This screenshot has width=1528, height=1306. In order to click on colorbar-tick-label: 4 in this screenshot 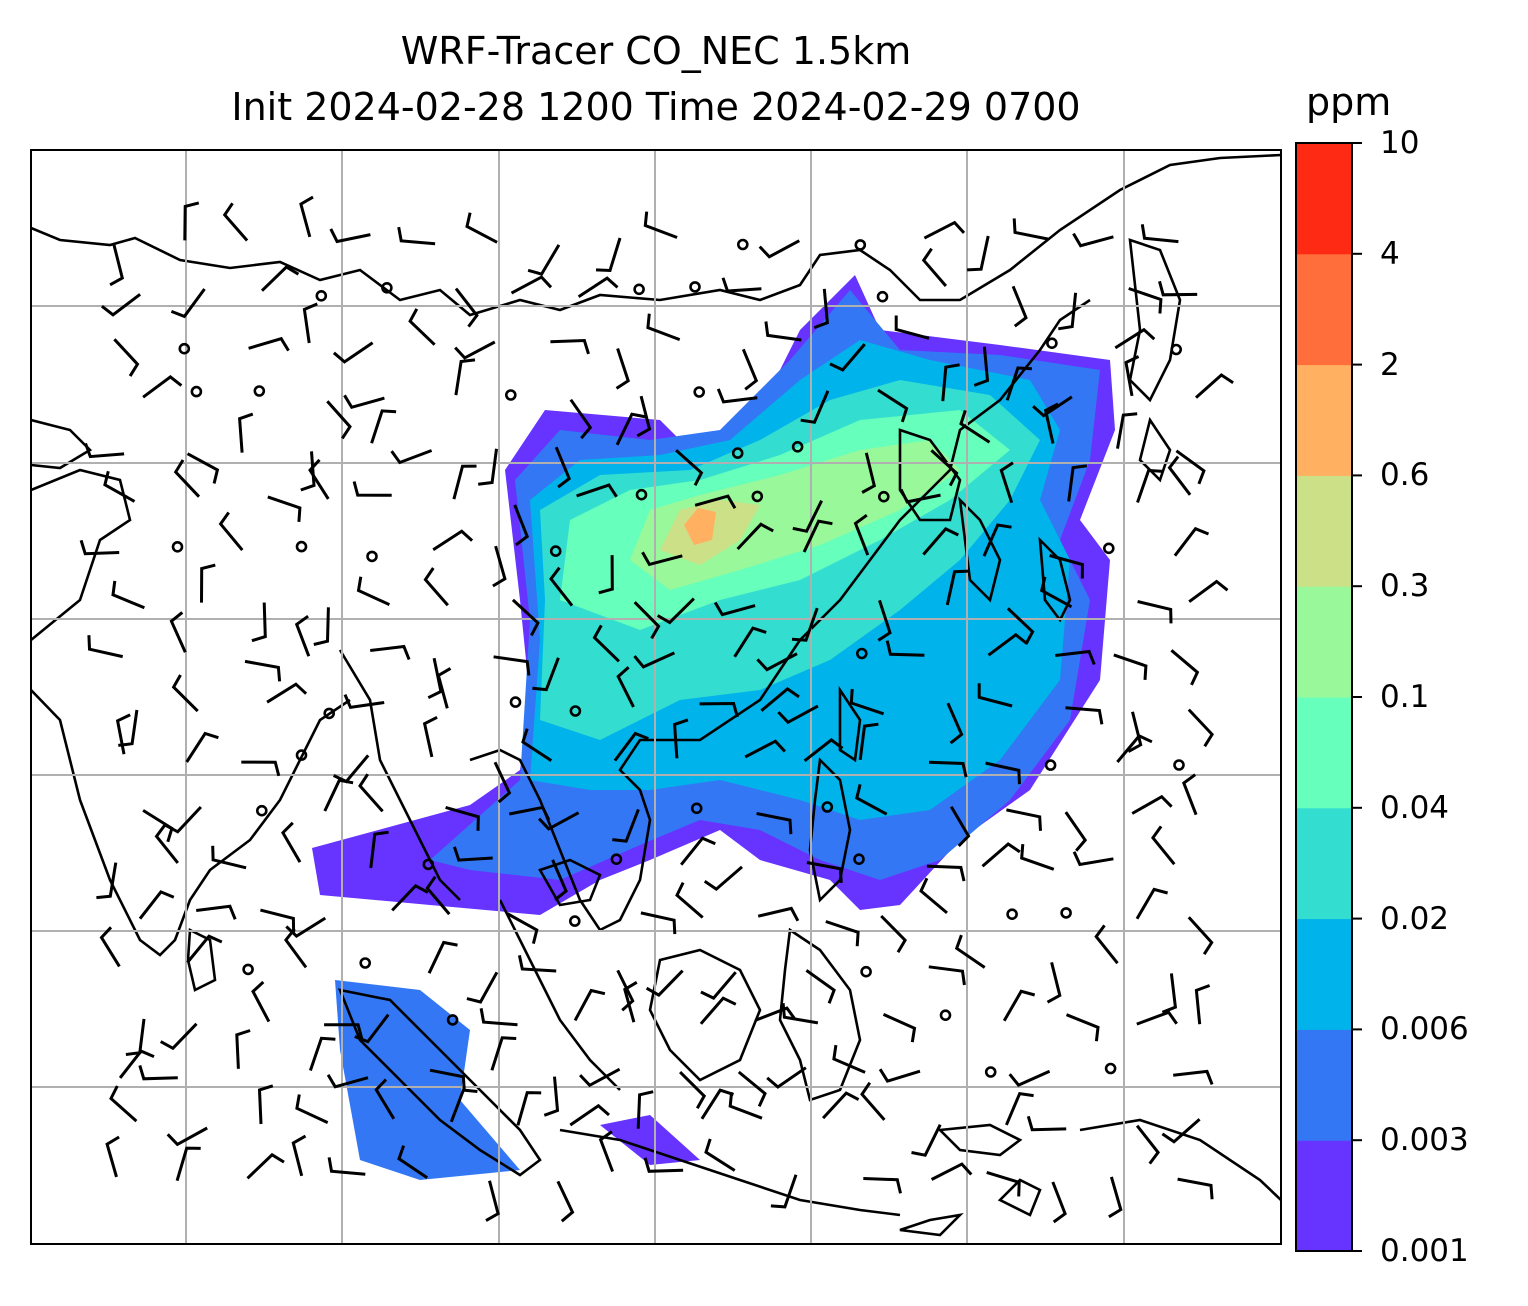, I will do `click(1390, 253)`.